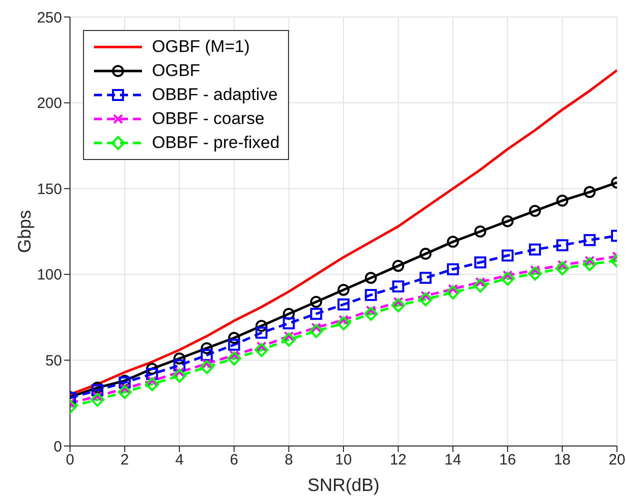 Image resolution: width=626 pixels, height=504 pixels. Describe the element at coordinates (176, 71) in the screenshot. I see `legend-label: OGBF` at that location.